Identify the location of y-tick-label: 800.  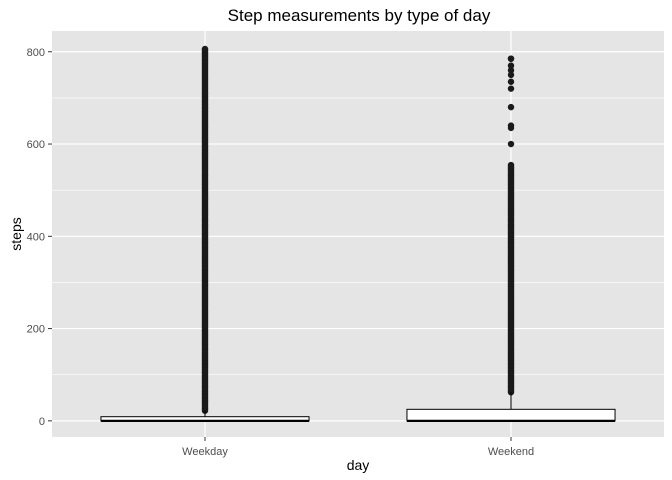
(36, 53).